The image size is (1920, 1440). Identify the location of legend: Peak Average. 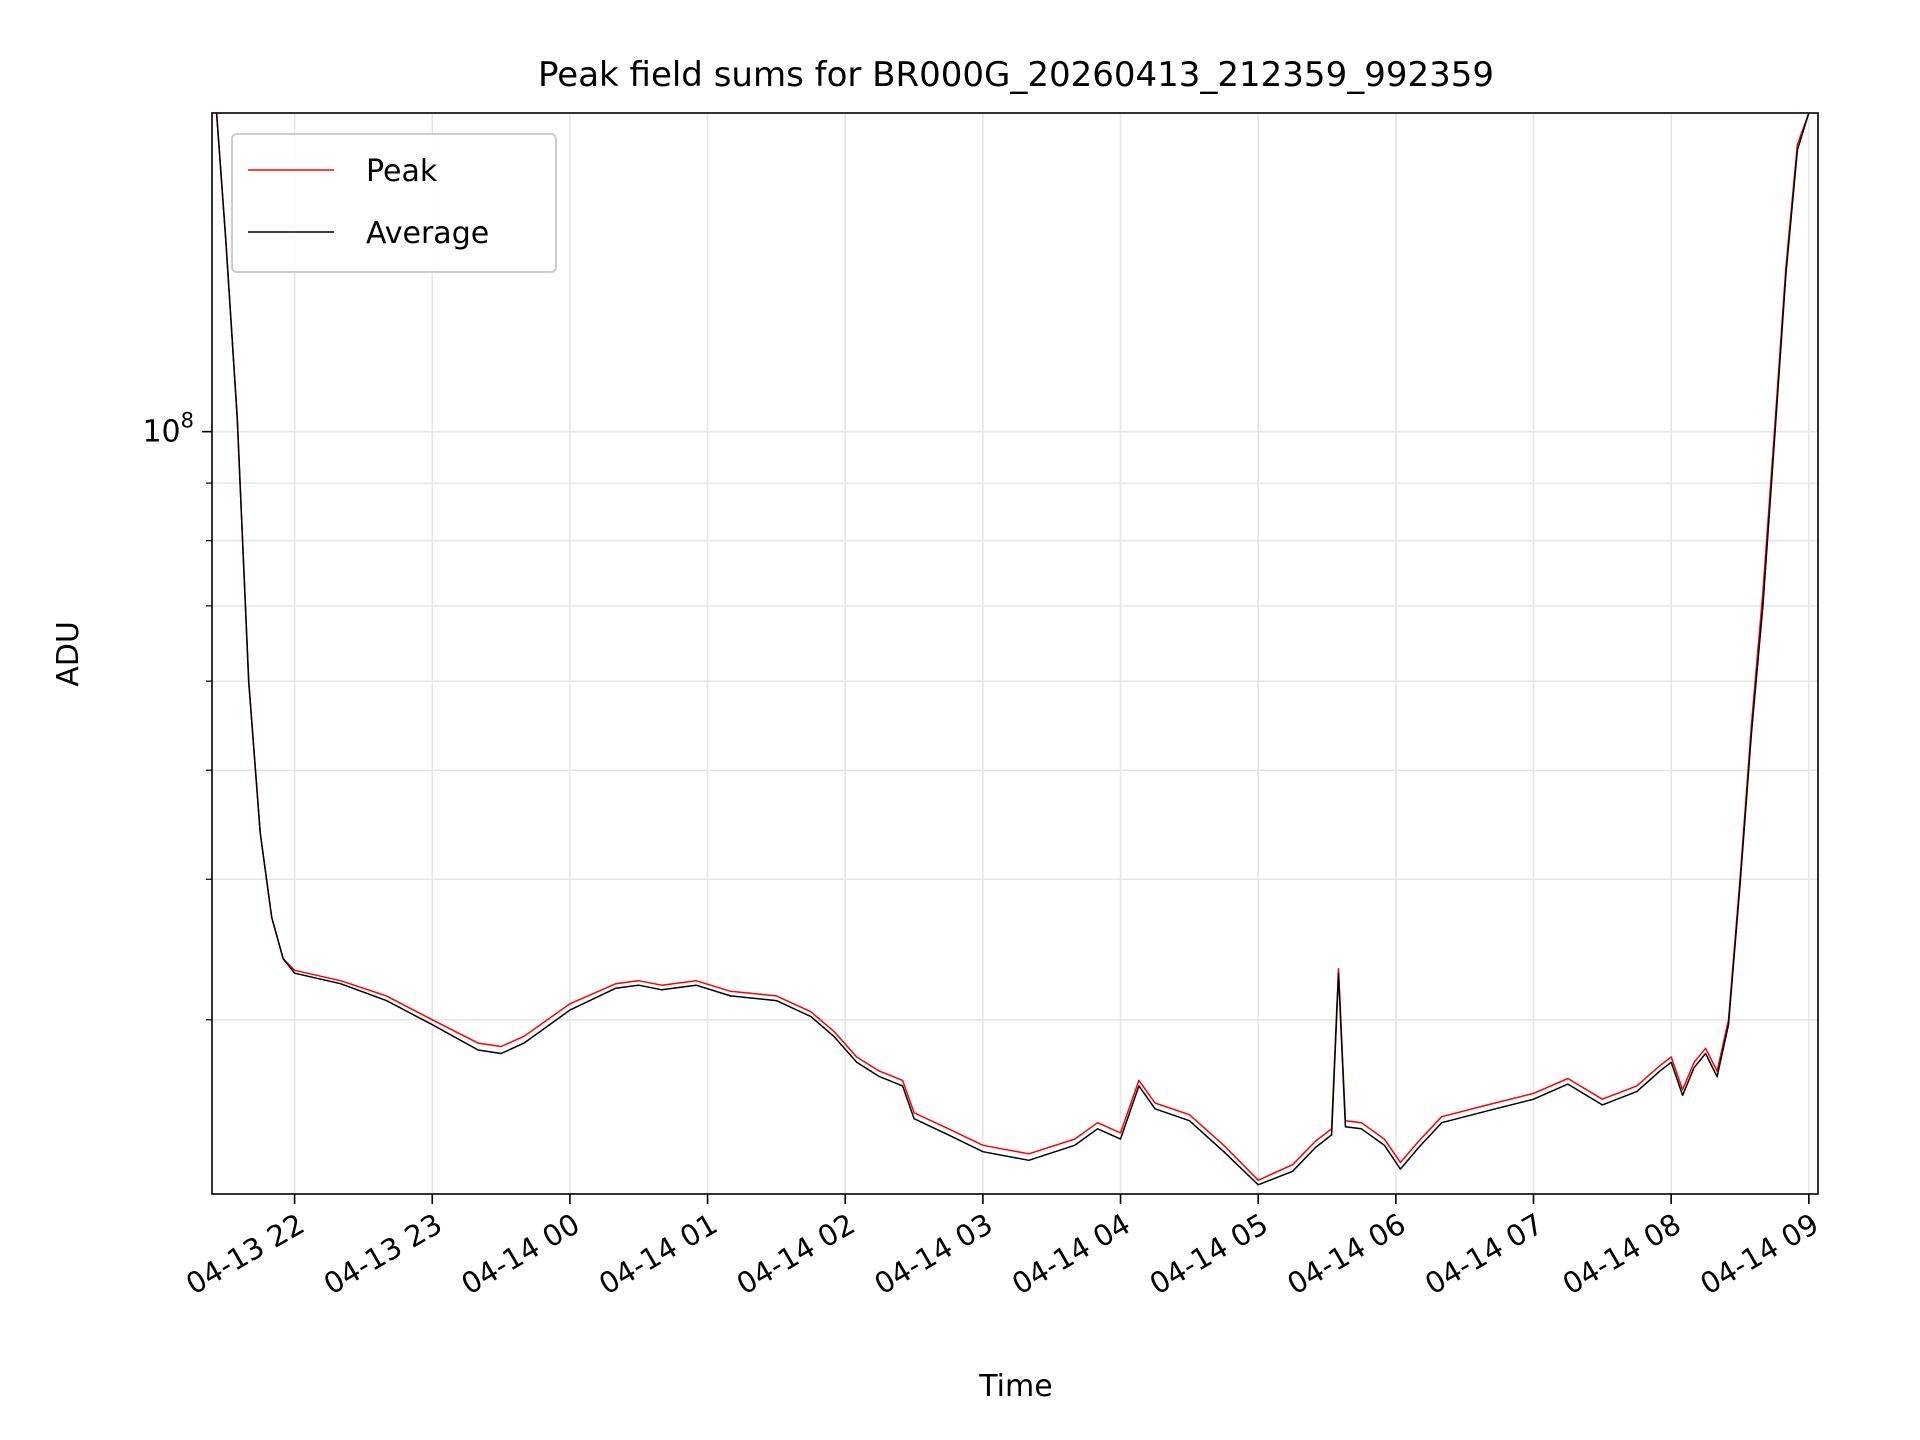
(394, 203).